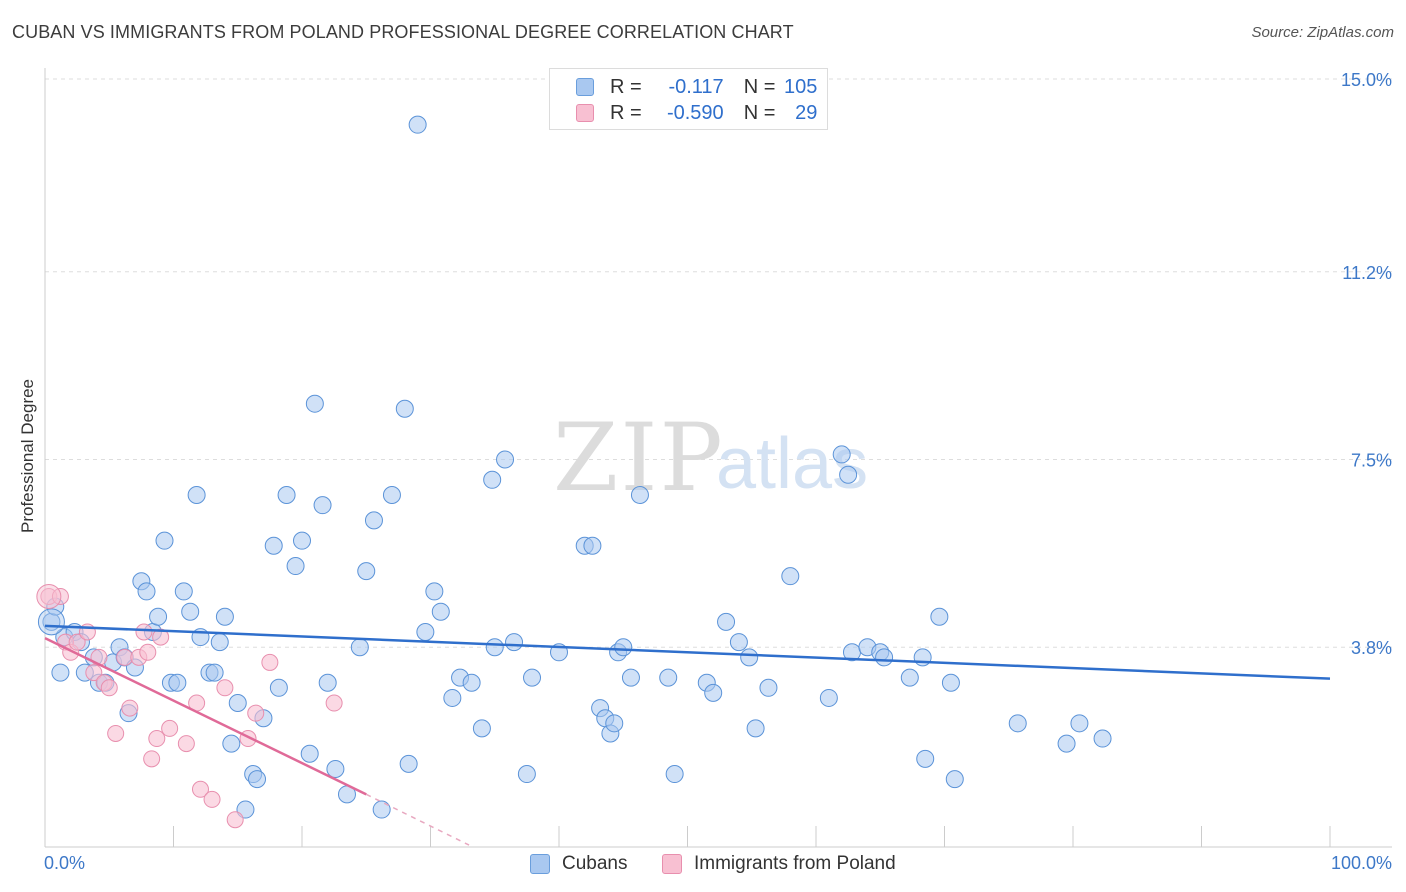 The width and height of the screenshot is (1406, 892). What do you see at coordinates (801, 86) in the screenshot?
I see `n-value: 105` at bounding box center [801, 86].